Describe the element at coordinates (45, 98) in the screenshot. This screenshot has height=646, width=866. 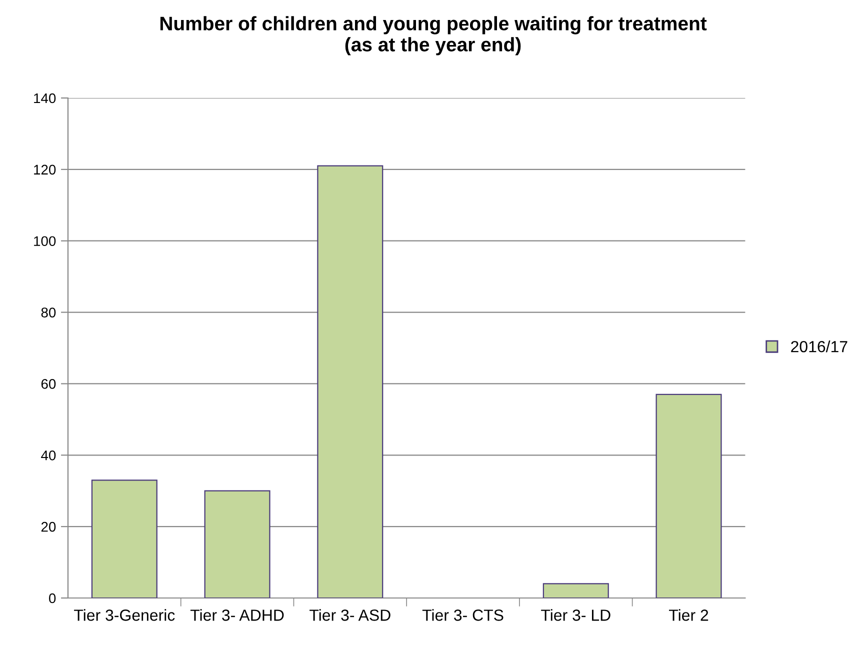
I see `y-tick-label: 140` at that location.